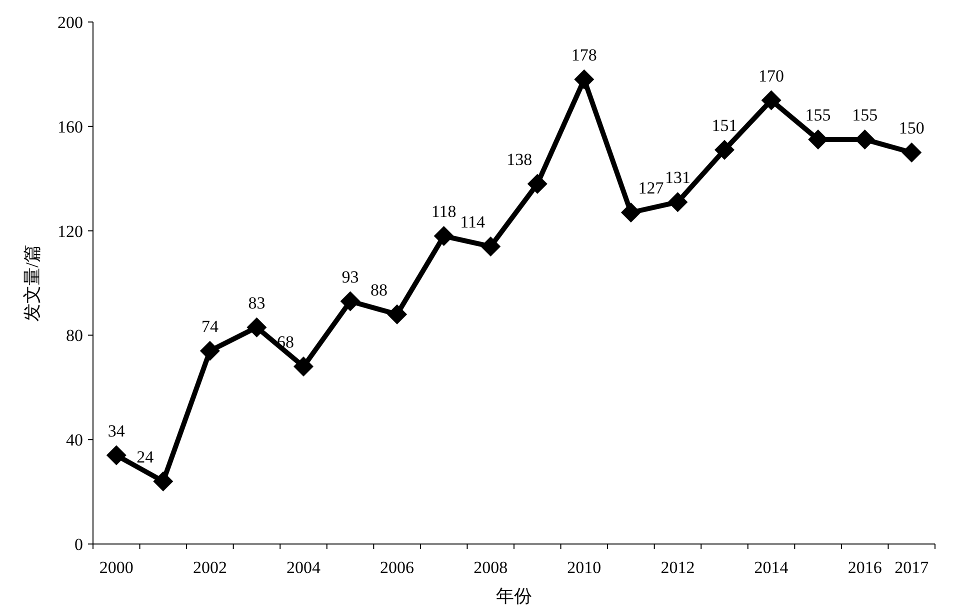 This screenshot has width=956, height=609. What do you see at coordinates (651, 188) in the screenshot?
I see `data-label: 127` at bounding box center [651, 188].